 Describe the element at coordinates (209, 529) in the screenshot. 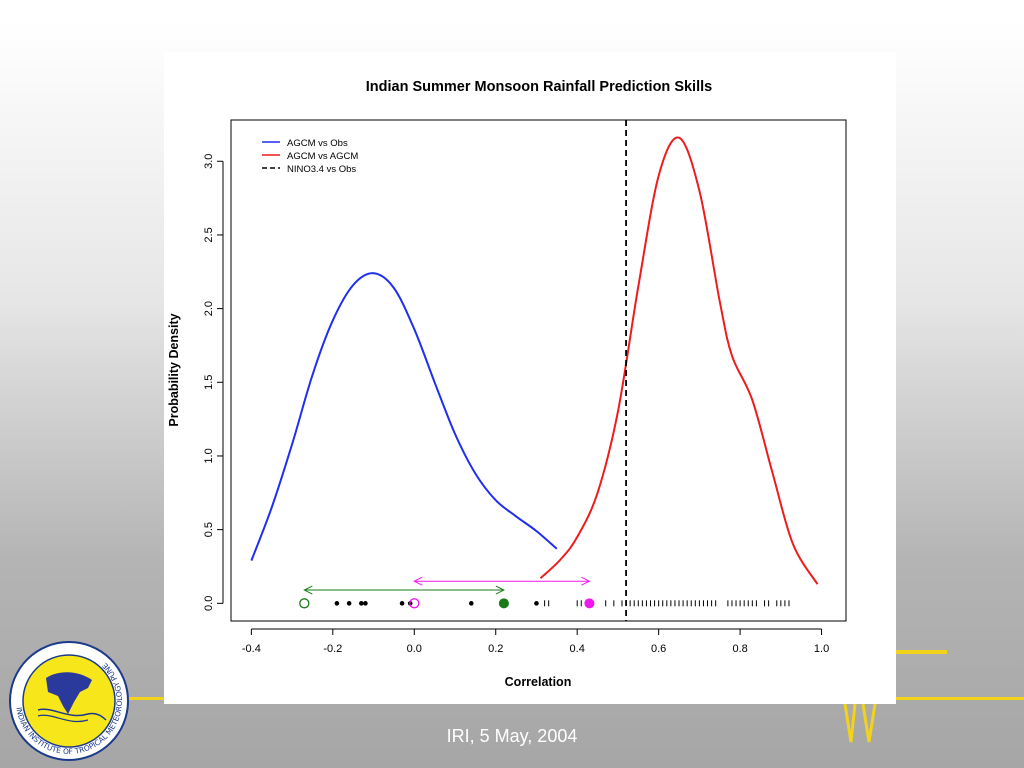

I see `y-tick-label: 0.5` at that location.